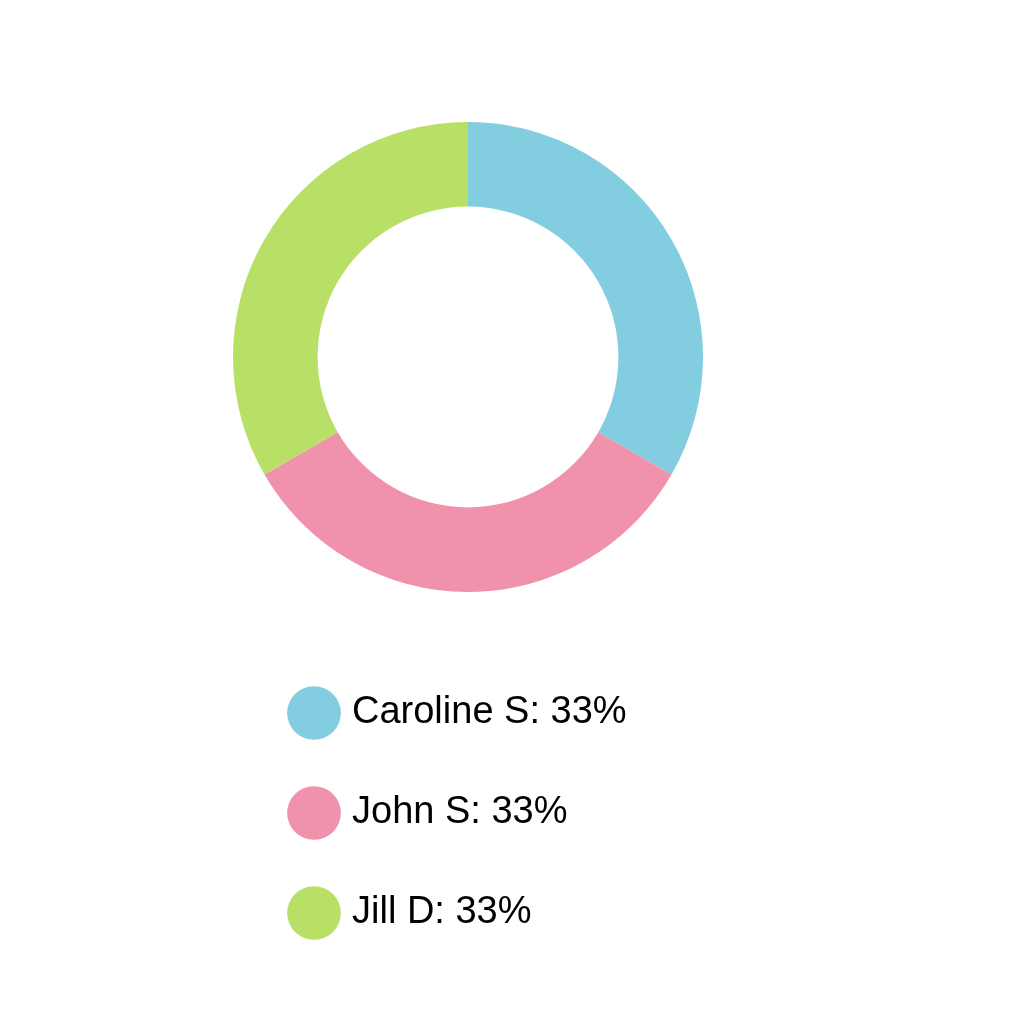 This screenshot has height=1012, width=1012. I want to click on legend-label: Caroline S: 33%, so click(489, 710).